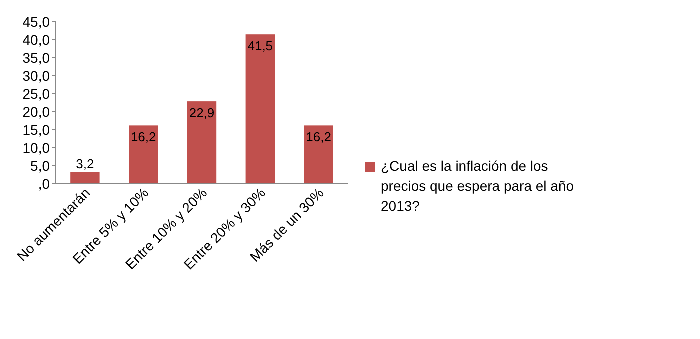 Image resolution: width=700 pixels, height=339 pixels. I want to click on y-tick-label: 40,0, so click(36, 40).